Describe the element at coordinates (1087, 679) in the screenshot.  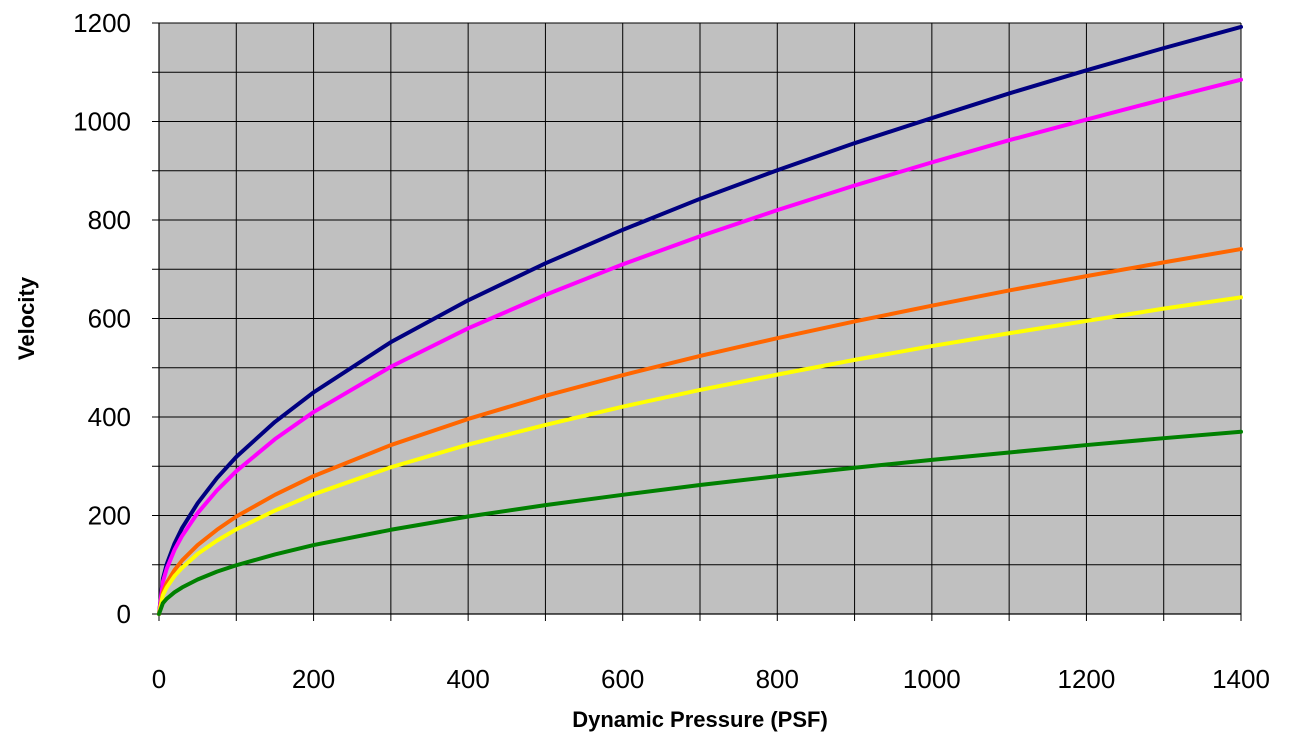
I see `x-tick-label: 1200` at that location.